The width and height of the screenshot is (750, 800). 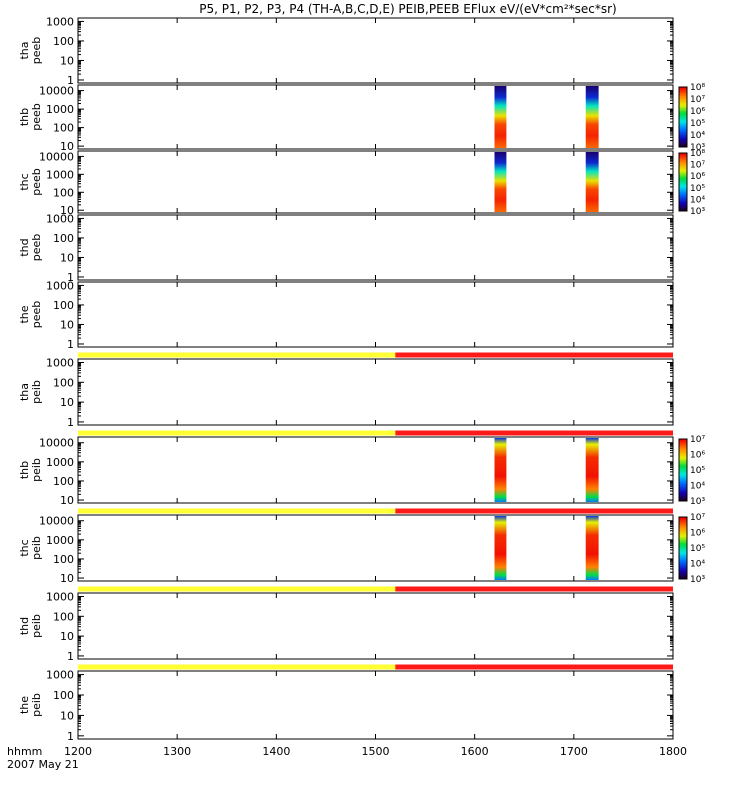 I want to click on ytick-label-thd-peeb-0: 1000, so click(x=60, y=218).